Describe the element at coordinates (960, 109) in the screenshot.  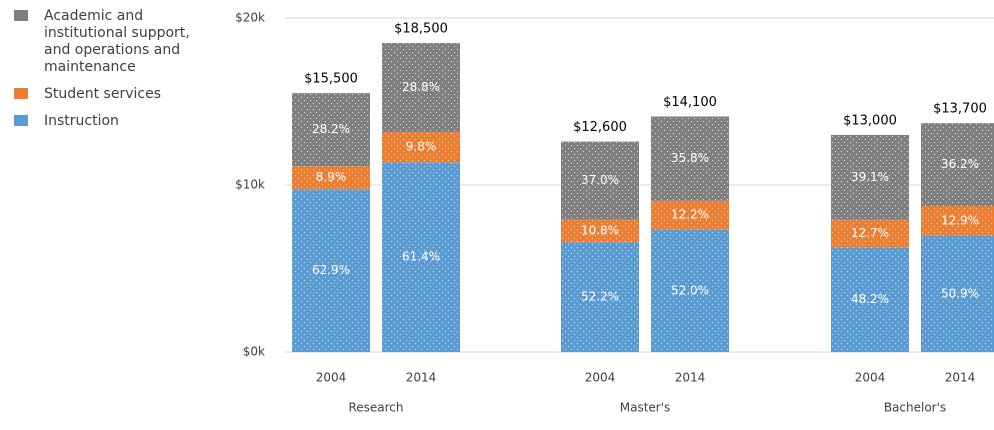
I see `total-label: $13,700` at that location.